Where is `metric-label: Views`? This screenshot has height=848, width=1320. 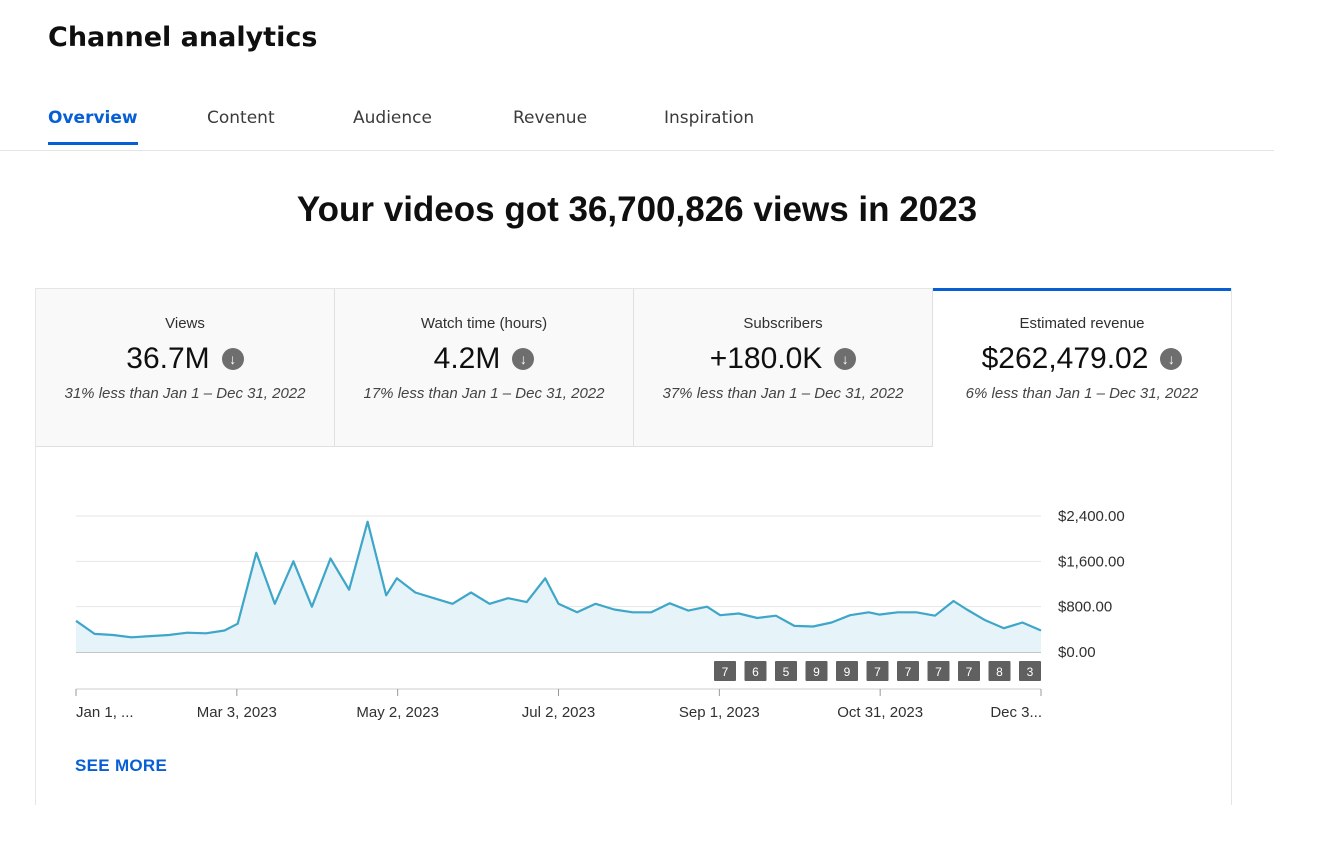 metric-label: Views is located at coordinates (185, 323).